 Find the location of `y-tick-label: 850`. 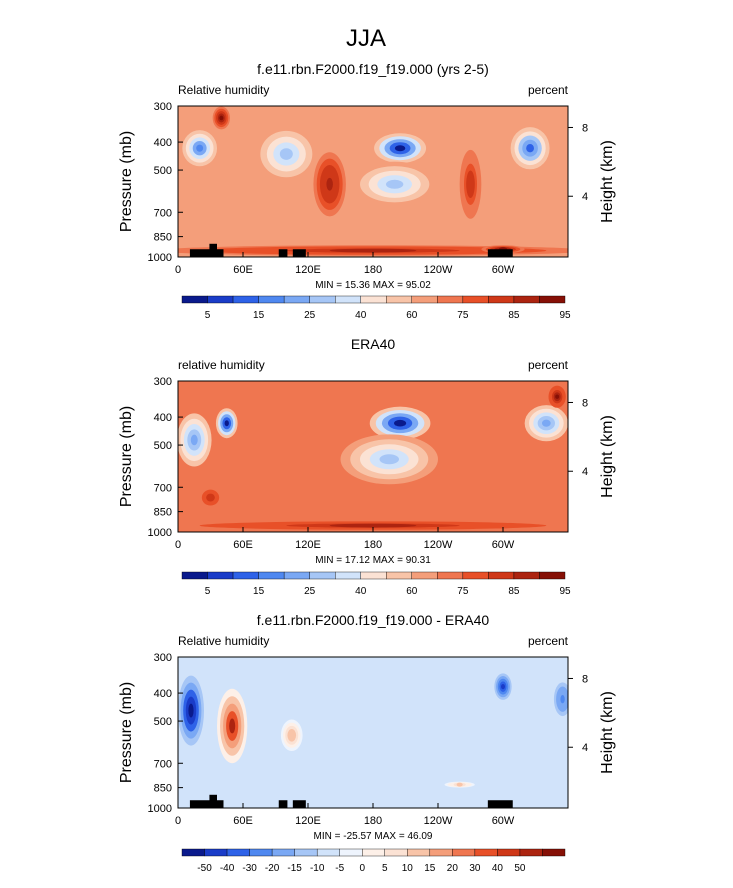

y-tick-label: 850 is located at coordinates (163, 789).